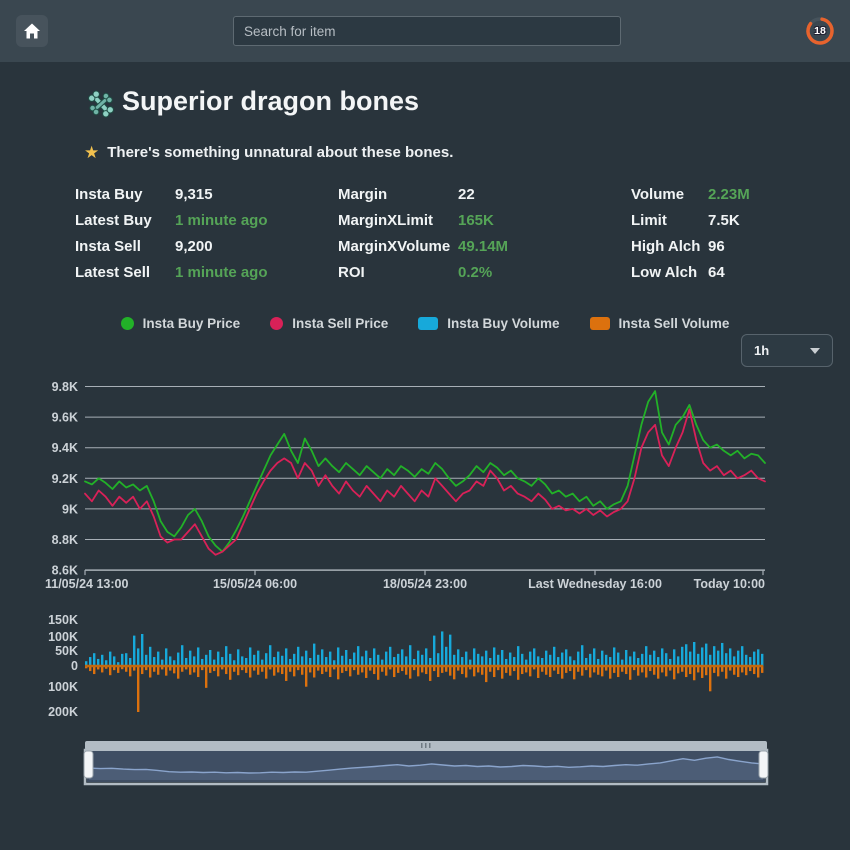 The width and height of the screenshot is (850, 850). Describe the element at coordinates (674, 323) in the screenshot. I see `legend-label: Insta Sell Volume` at that location.